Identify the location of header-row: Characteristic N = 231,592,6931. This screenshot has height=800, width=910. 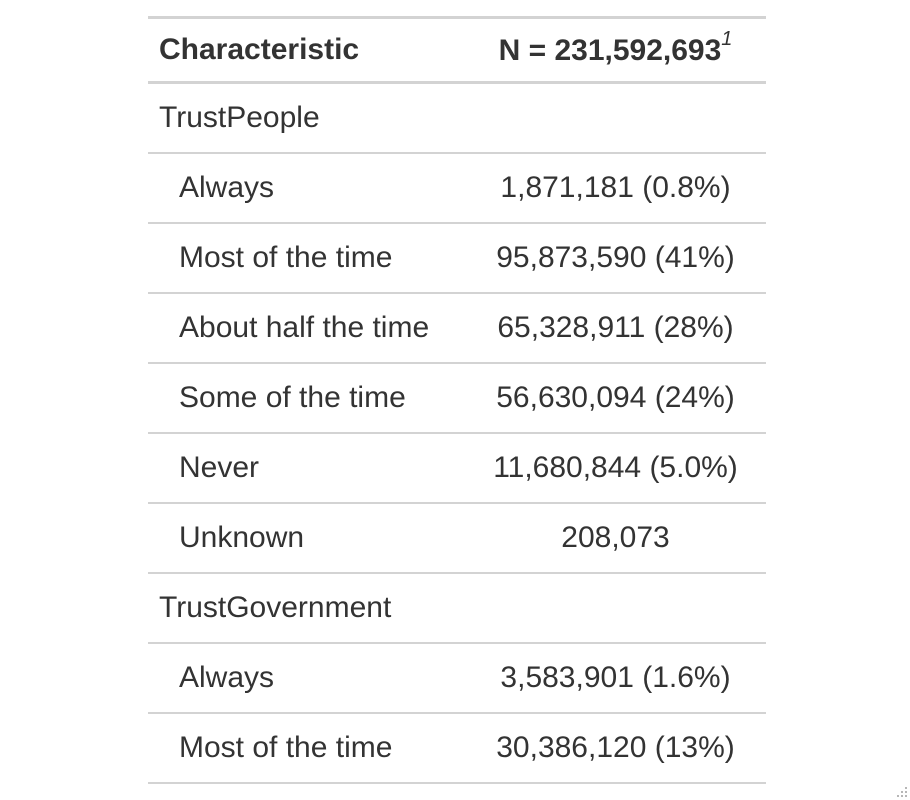
(457, 50).